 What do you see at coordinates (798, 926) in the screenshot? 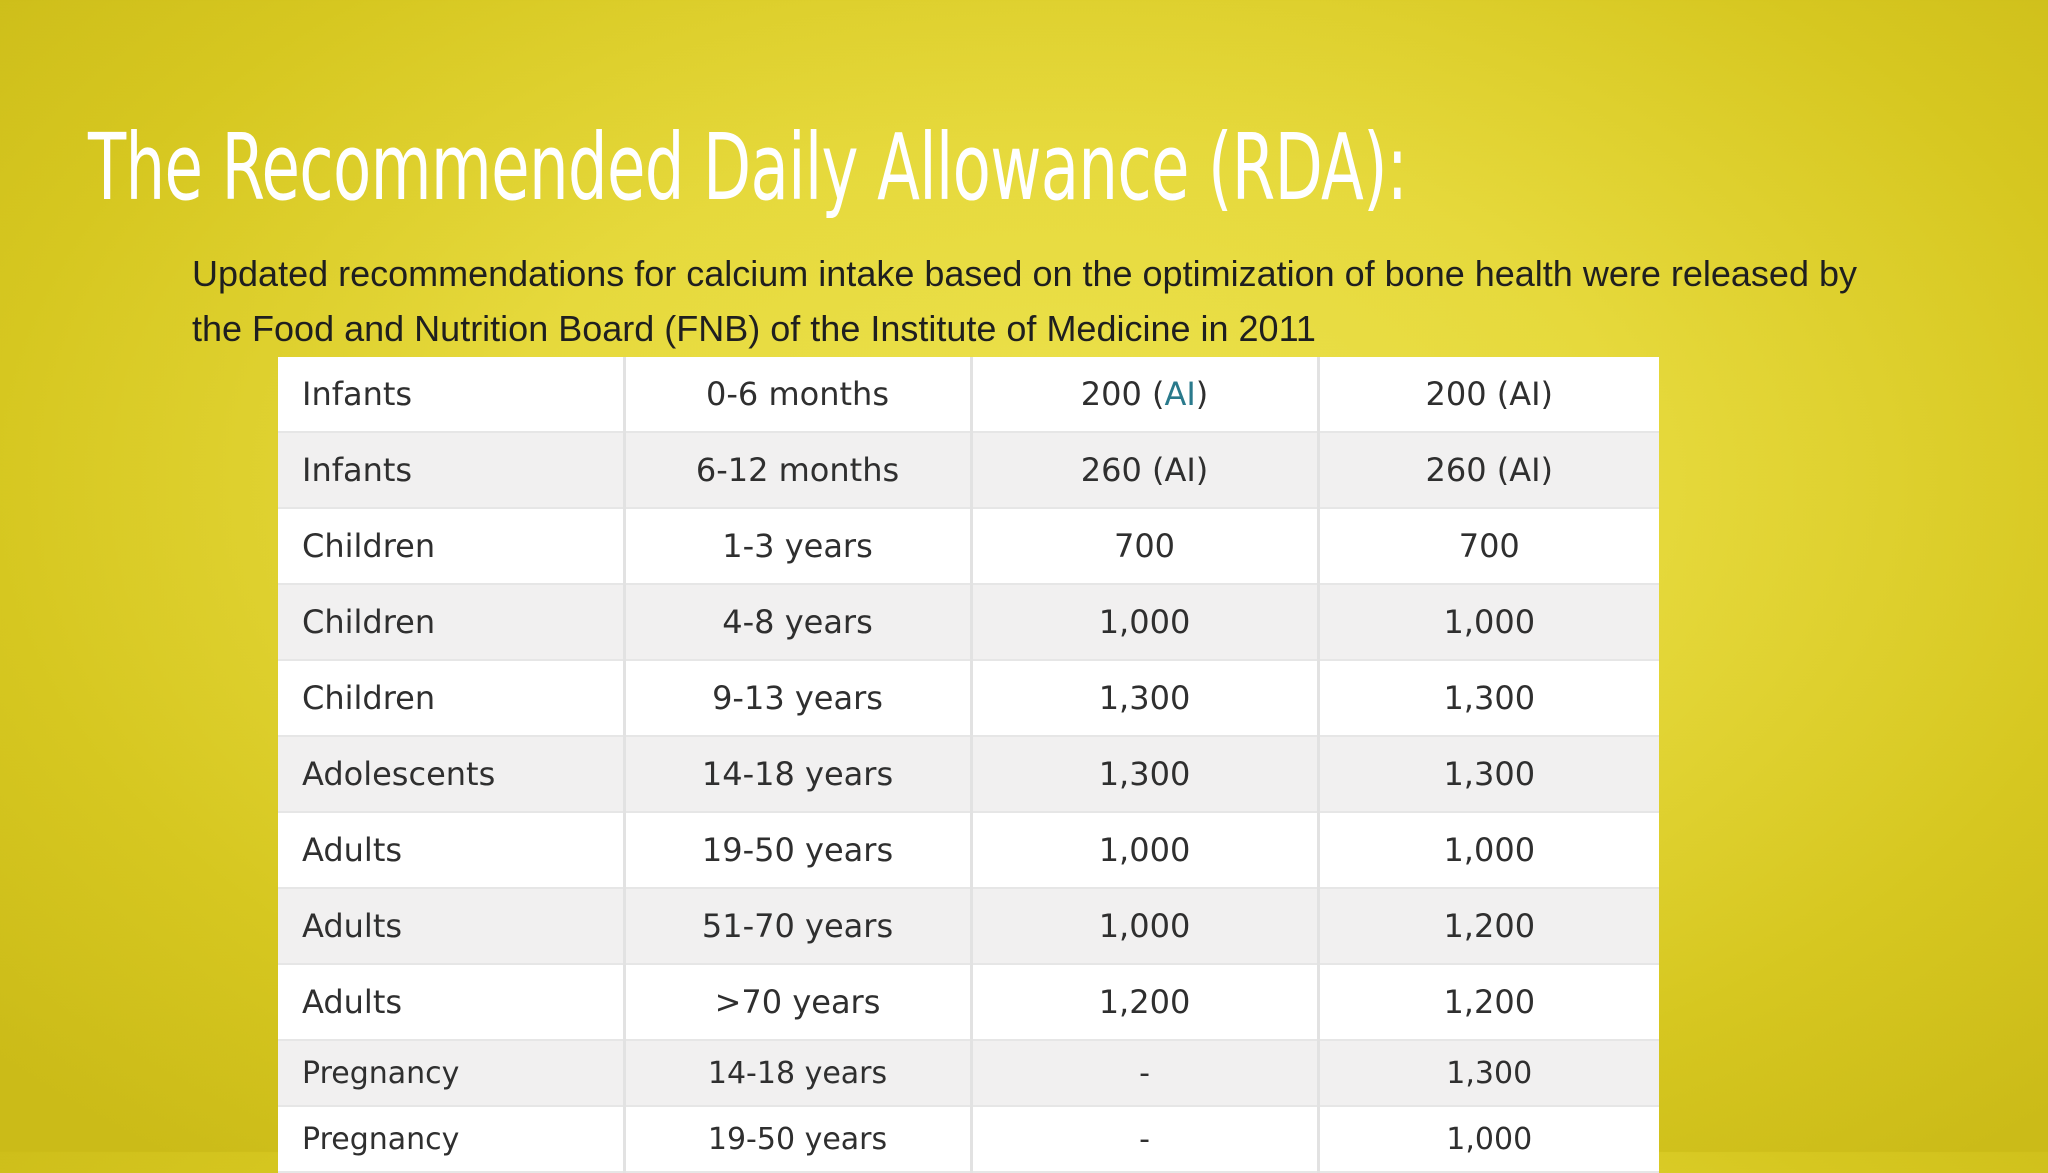
I see `age-cell: 51-70 years` at bounding box center [798, 926].